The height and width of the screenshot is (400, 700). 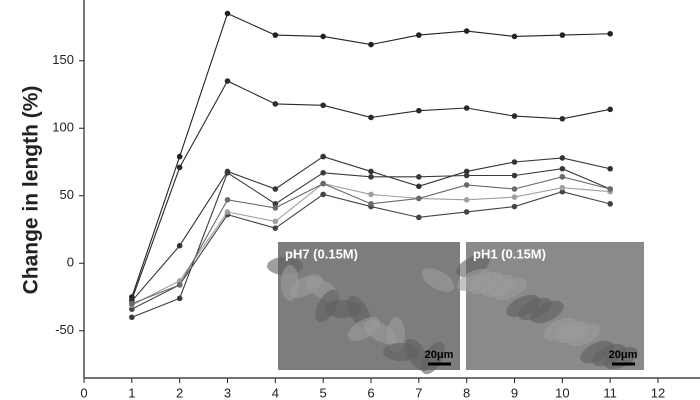 What do you see at coordinates (70, 262) in the screenshot?
I see `y-tick-label: 0` at bounding box center [70, 262].